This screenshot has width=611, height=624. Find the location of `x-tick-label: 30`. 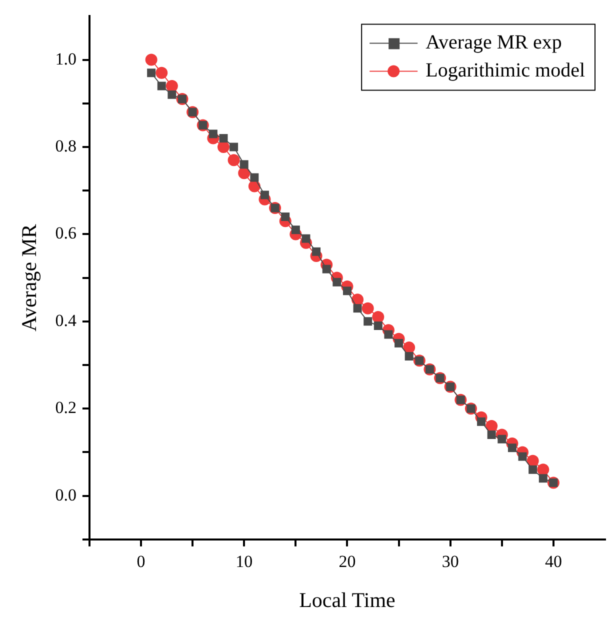

x-tick-label: 30 is located at coordinates (450, 562).